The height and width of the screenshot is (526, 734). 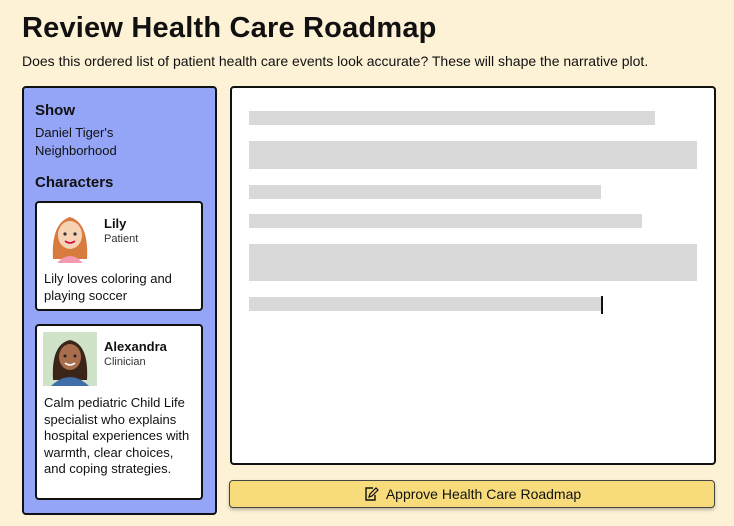 What do you see at coordinates (115, 223) in the screenshot?
I see `character-name: Lily` at bounding box center [115, 223].